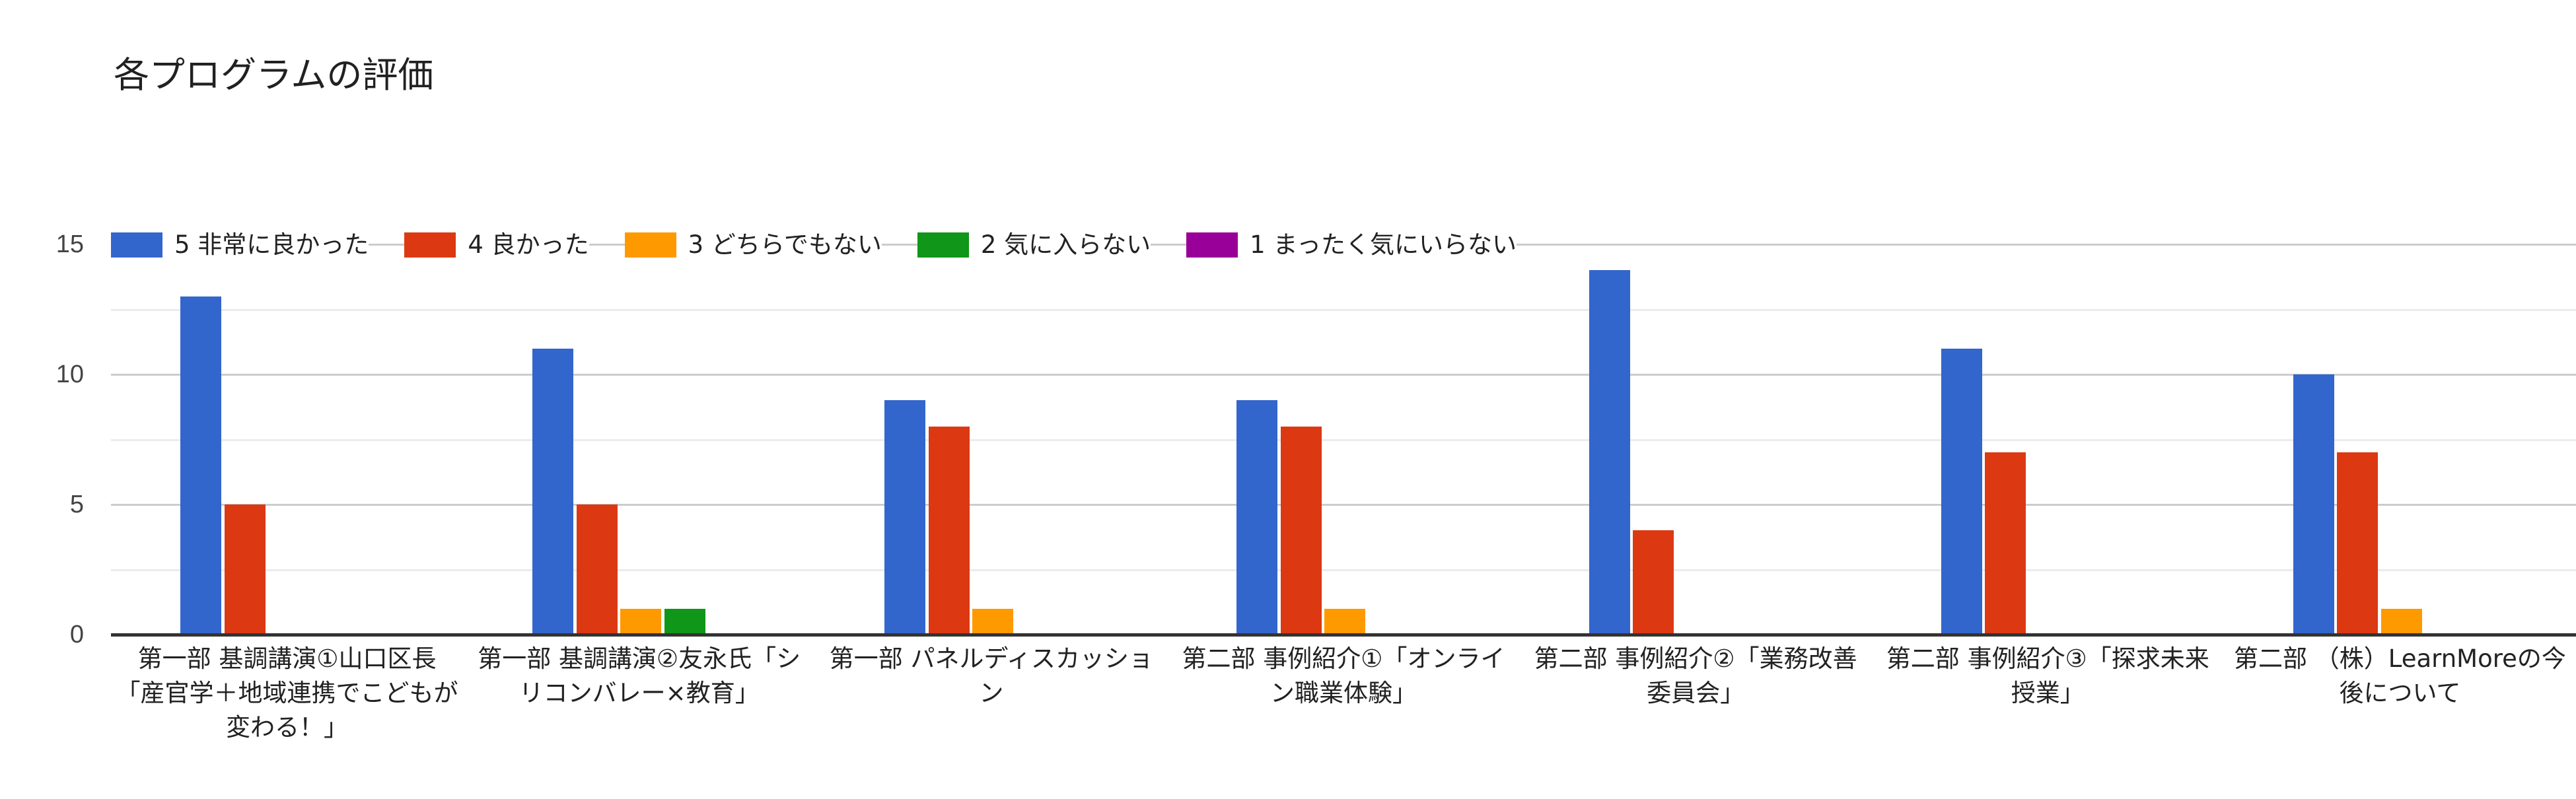 The height and width of the screenshot is (799, 2576). What do you see at coordinates (70, 244) in the screenshot?
I see `y-tick-label: 15` at bounding box center [70, 244].